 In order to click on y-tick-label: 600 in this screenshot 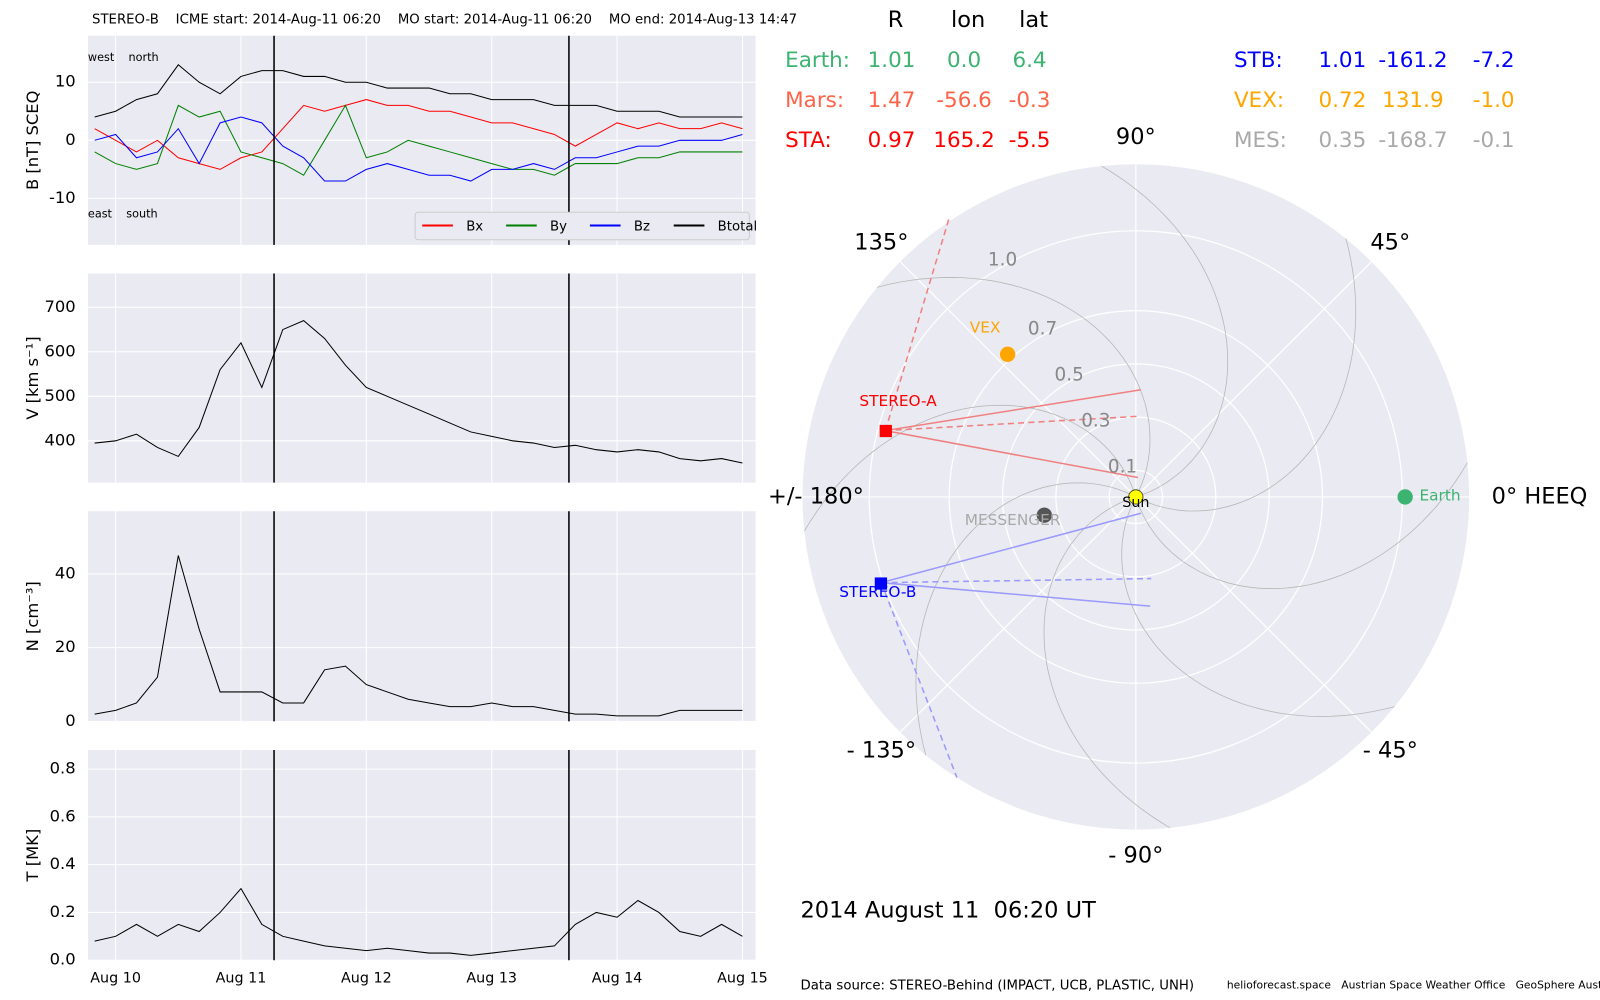, I will do `click(59, 350)`.